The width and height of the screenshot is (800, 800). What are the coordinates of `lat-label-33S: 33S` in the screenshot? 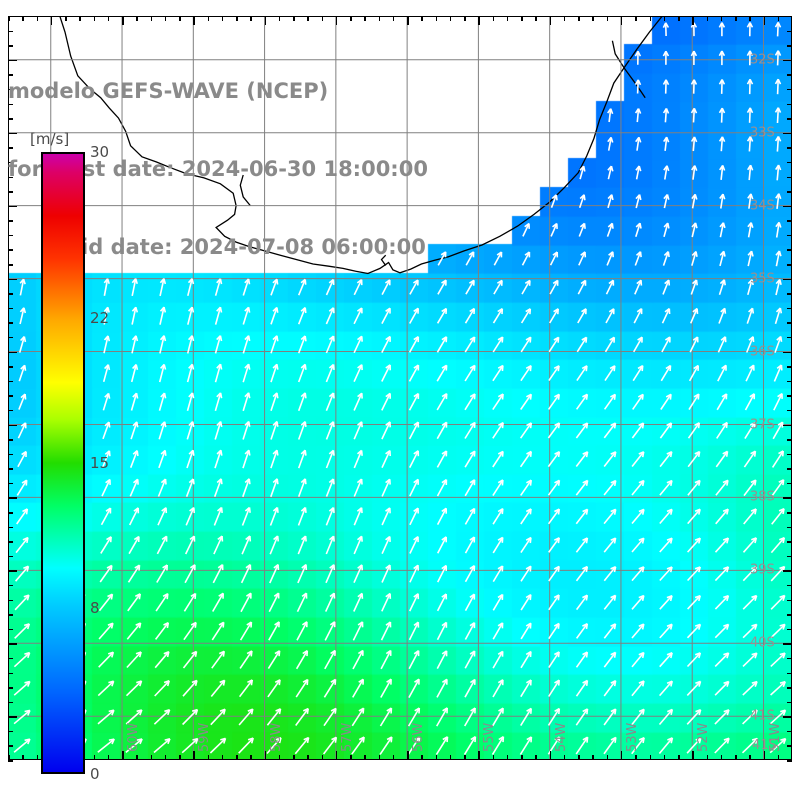 It's located at (762, 133).